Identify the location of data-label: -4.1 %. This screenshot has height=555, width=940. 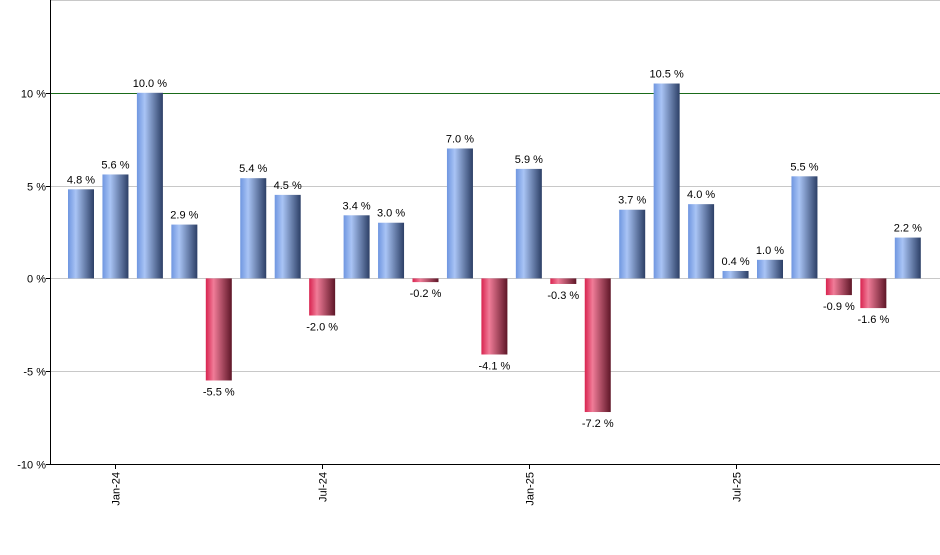
(495, 366).